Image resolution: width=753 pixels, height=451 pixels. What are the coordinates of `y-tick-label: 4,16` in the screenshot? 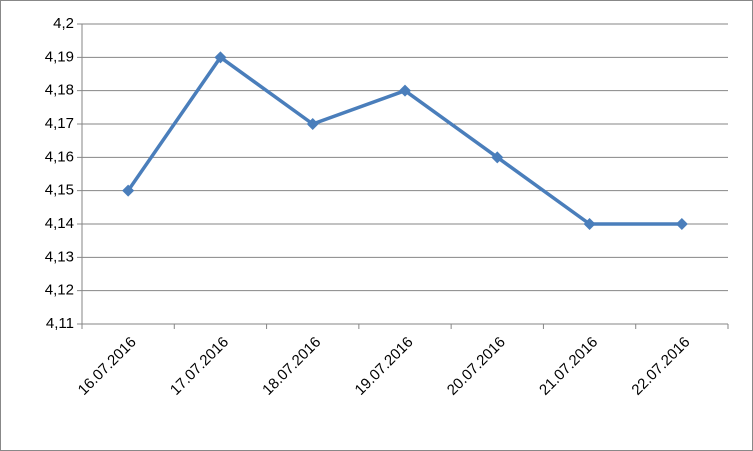 It's located at (59, 156).